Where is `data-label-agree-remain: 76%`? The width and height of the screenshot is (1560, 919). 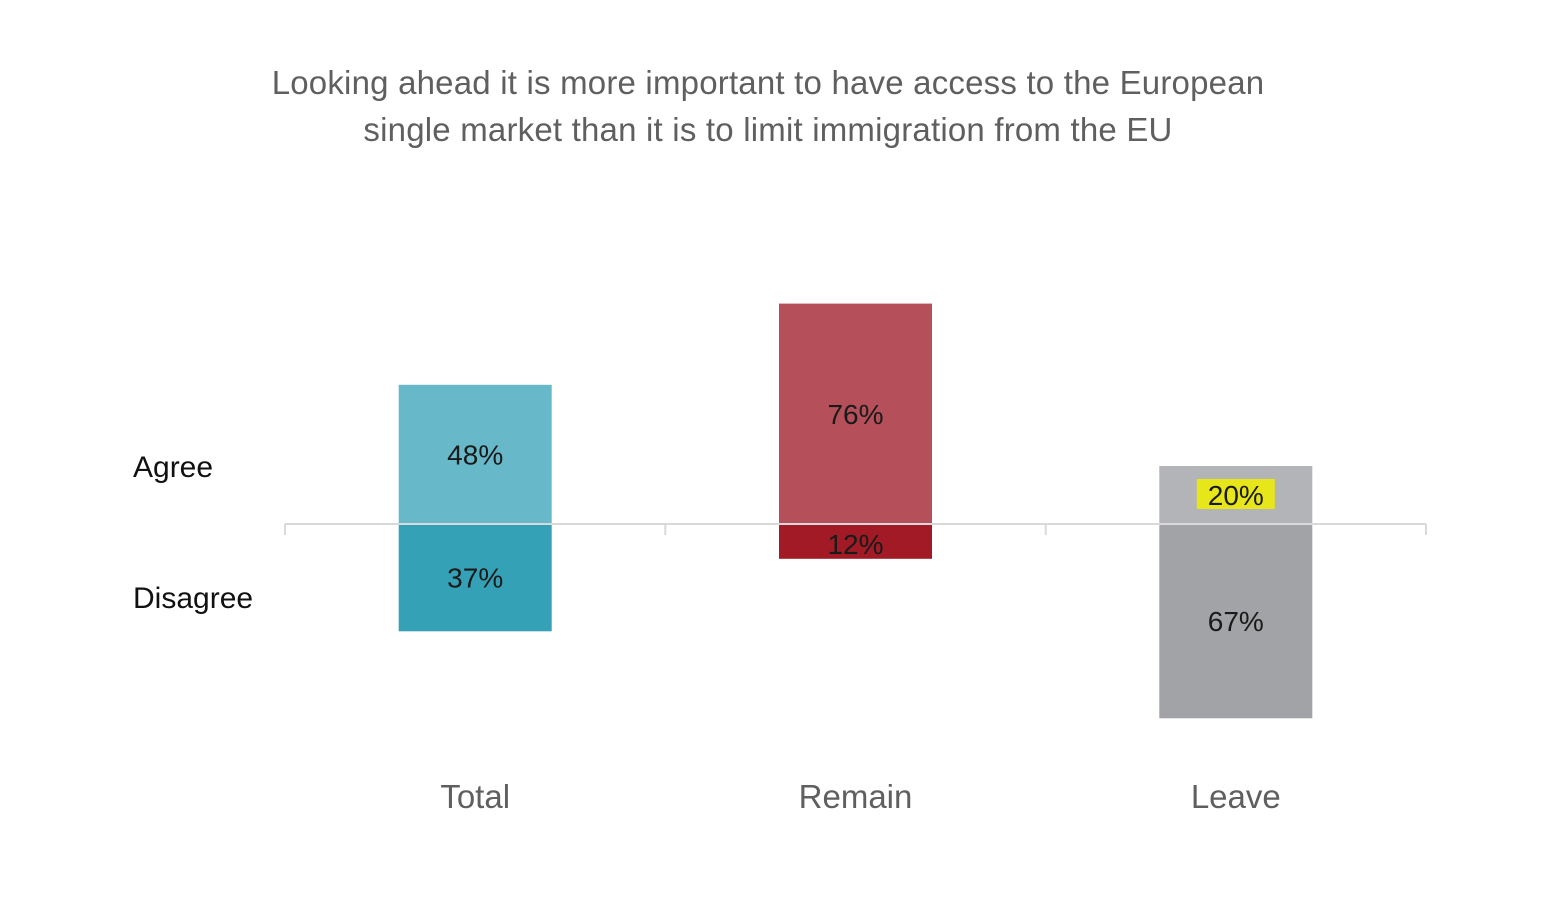
data-label-agree-remain: 76% is located at coordinates (855, 414).